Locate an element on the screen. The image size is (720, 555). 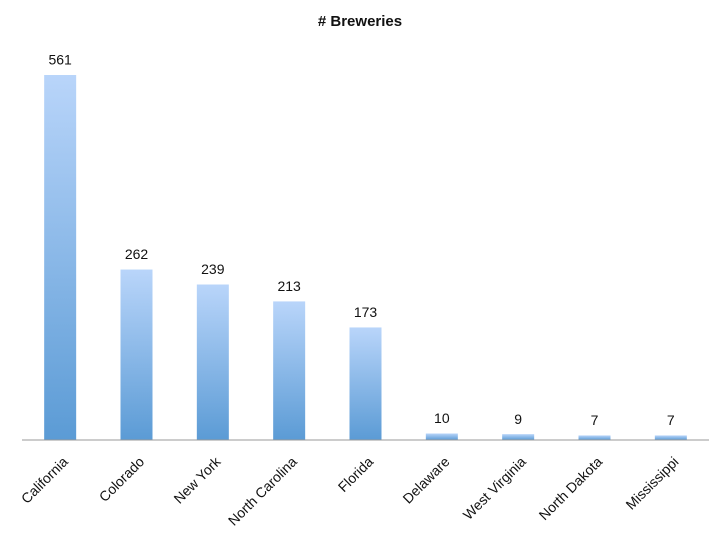
x-tick-label: West Virginia is located at coordinates (494, 487).